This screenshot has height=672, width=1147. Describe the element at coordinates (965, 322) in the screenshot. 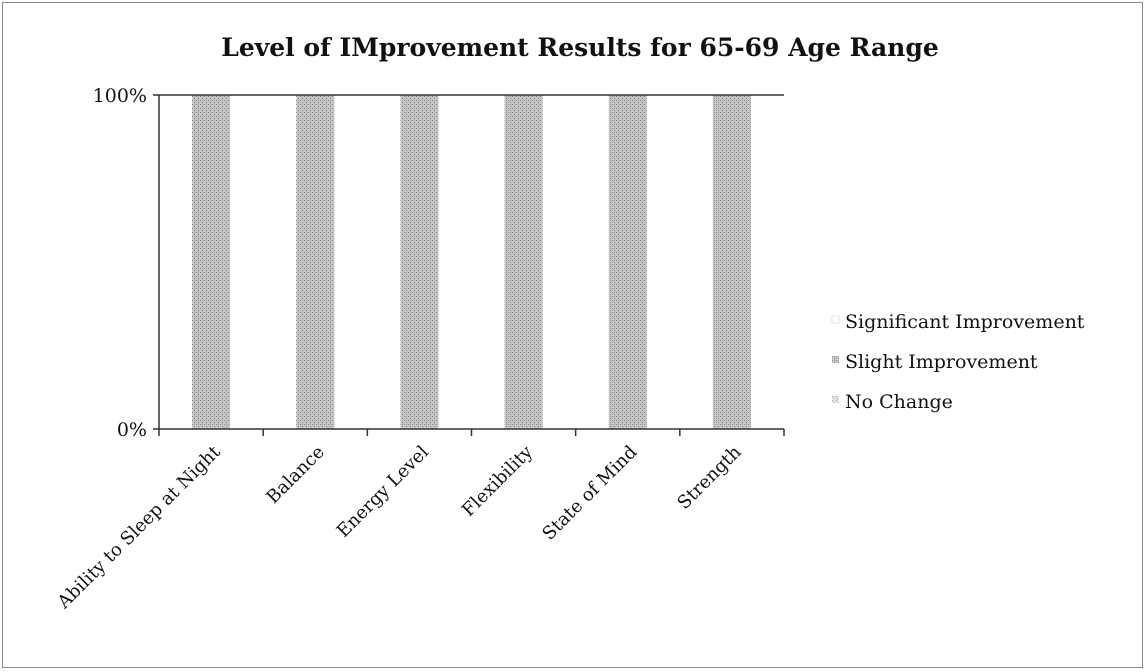

I see `legend-label-0: Significant Improvement` at that location.